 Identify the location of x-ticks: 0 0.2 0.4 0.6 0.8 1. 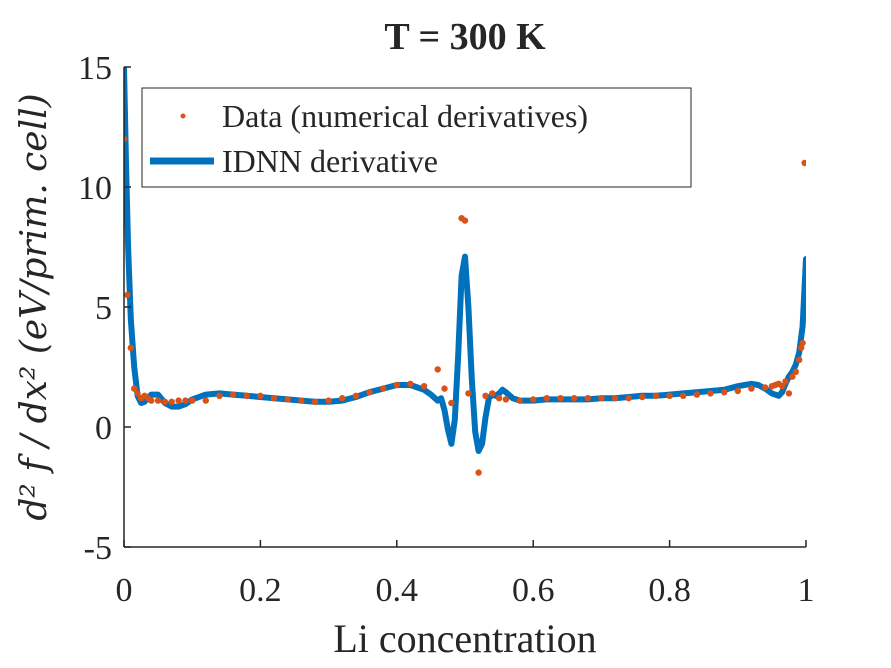
(465, 574).